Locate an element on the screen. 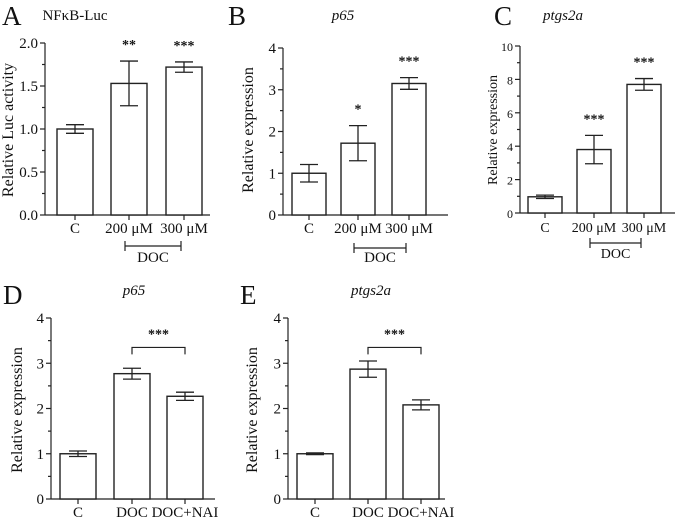 The width and height of the screenshot is (678, 521). chart-title: NFκB-Luc is located at coordinates (74, 16).